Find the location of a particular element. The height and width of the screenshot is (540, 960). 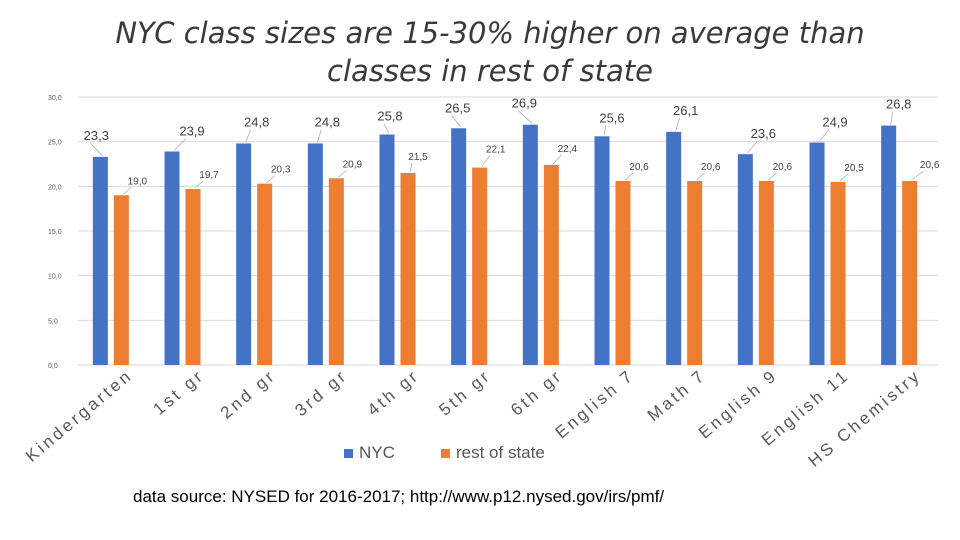

x-tick-label: 2nd gr is located at coordinates (248, 394).